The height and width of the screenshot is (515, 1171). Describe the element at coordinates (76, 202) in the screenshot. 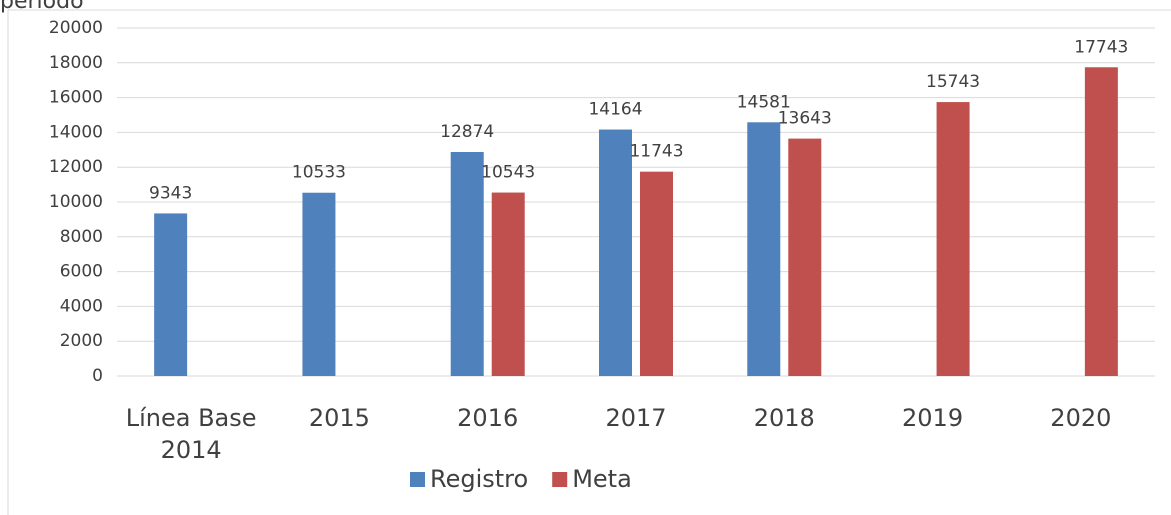

I see `y-tick-label: 10000` at that location.